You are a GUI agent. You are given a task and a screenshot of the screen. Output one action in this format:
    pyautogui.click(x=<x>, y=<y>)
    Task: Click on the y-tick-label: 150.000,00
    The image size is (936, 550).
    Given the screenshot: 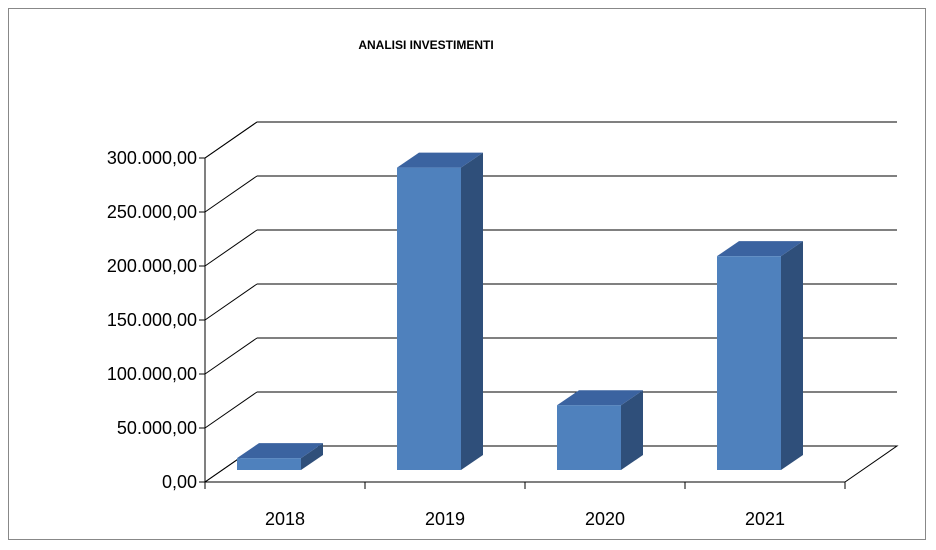 What is the action you would take?
    pyautogui.click(x=152, y=320)
    